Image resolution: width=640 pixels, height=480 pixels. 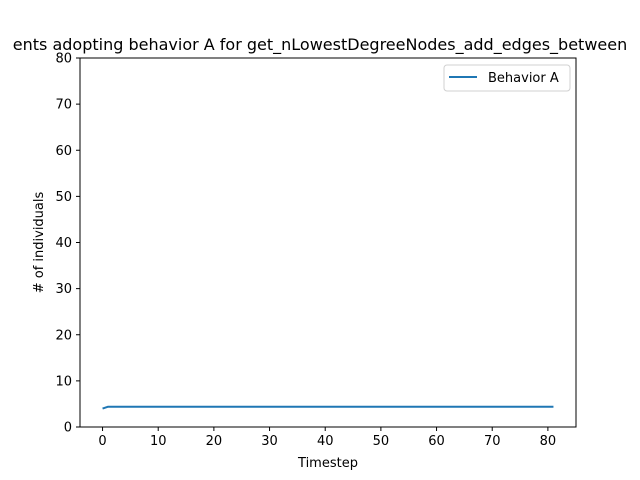 I want to click on y-axis: 0 10 20 30 40 50 60 70 80, so click(x=67, y=244).